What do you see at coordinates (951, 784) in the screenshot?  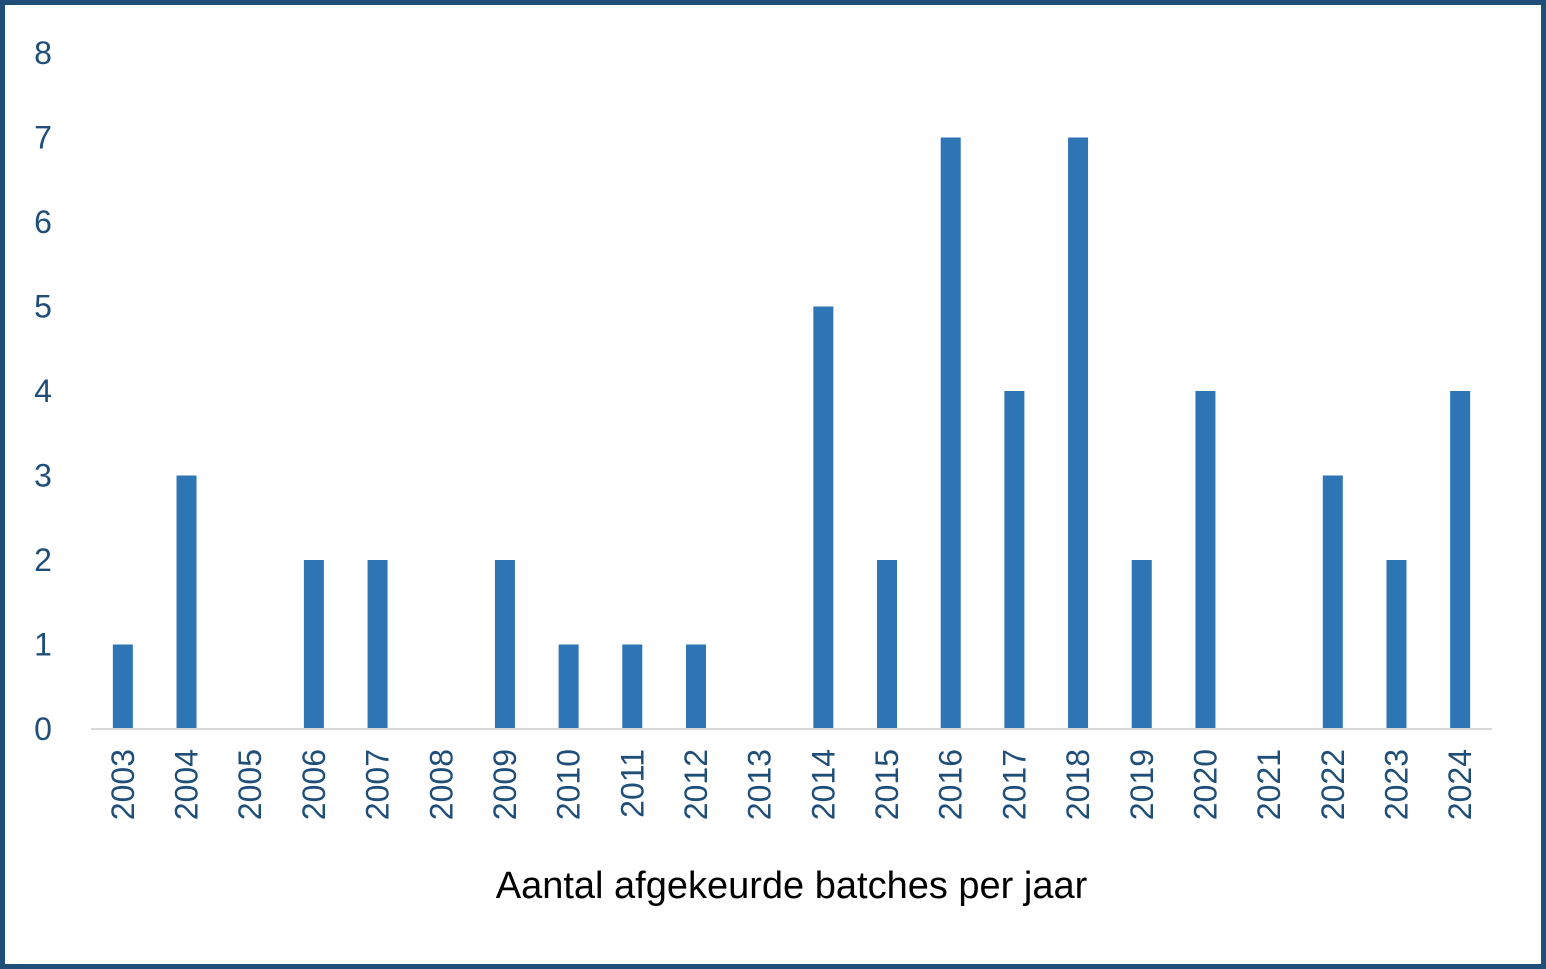 I see `x-tick-label: 2016` at bounding box center [951, 784].